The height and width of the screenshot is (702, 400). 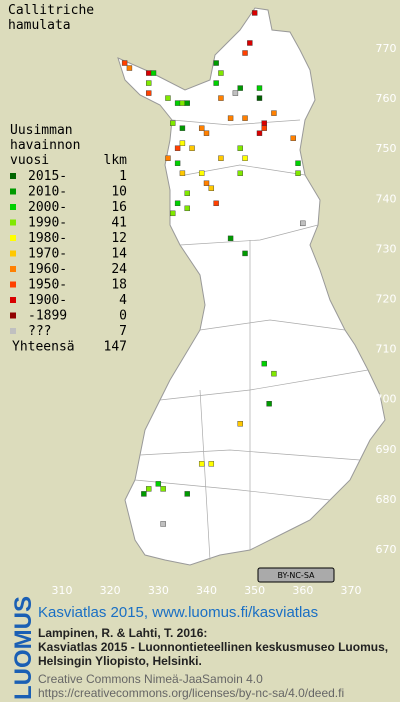 What do you see at coordinates (123, 316) in the screenshot?
I see `legend-count: 0` at bounding box center [123, 316].